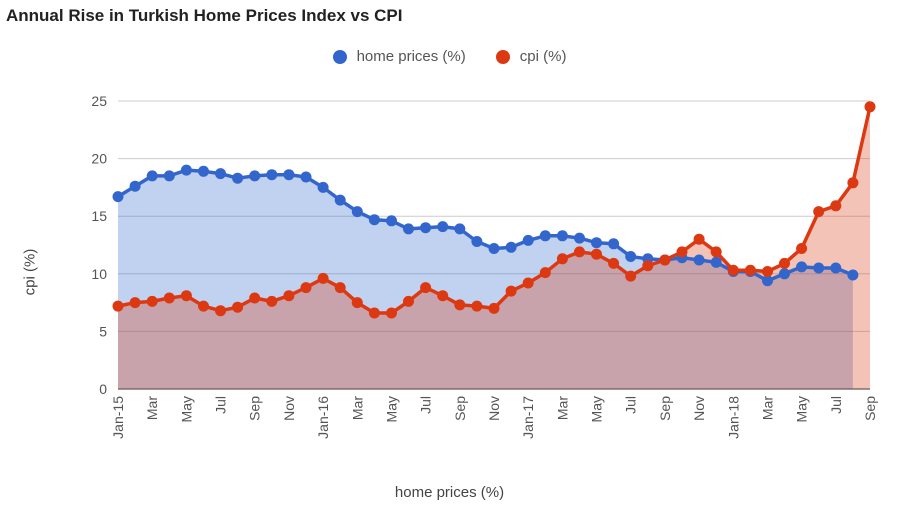  I want to click on legend-item-cpi: cpi (%), so click(531, 56).